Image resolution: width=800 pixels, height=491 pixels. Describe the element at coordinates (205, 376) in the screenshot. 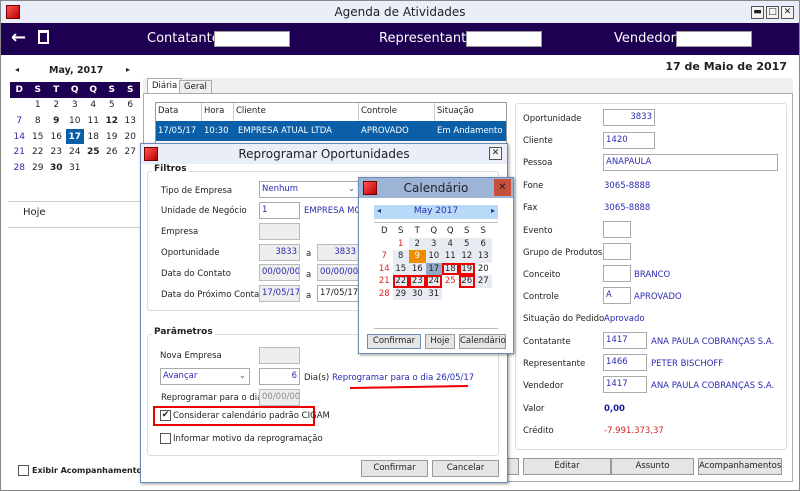

I see `acao-select: Avançar ⌄` at that location.